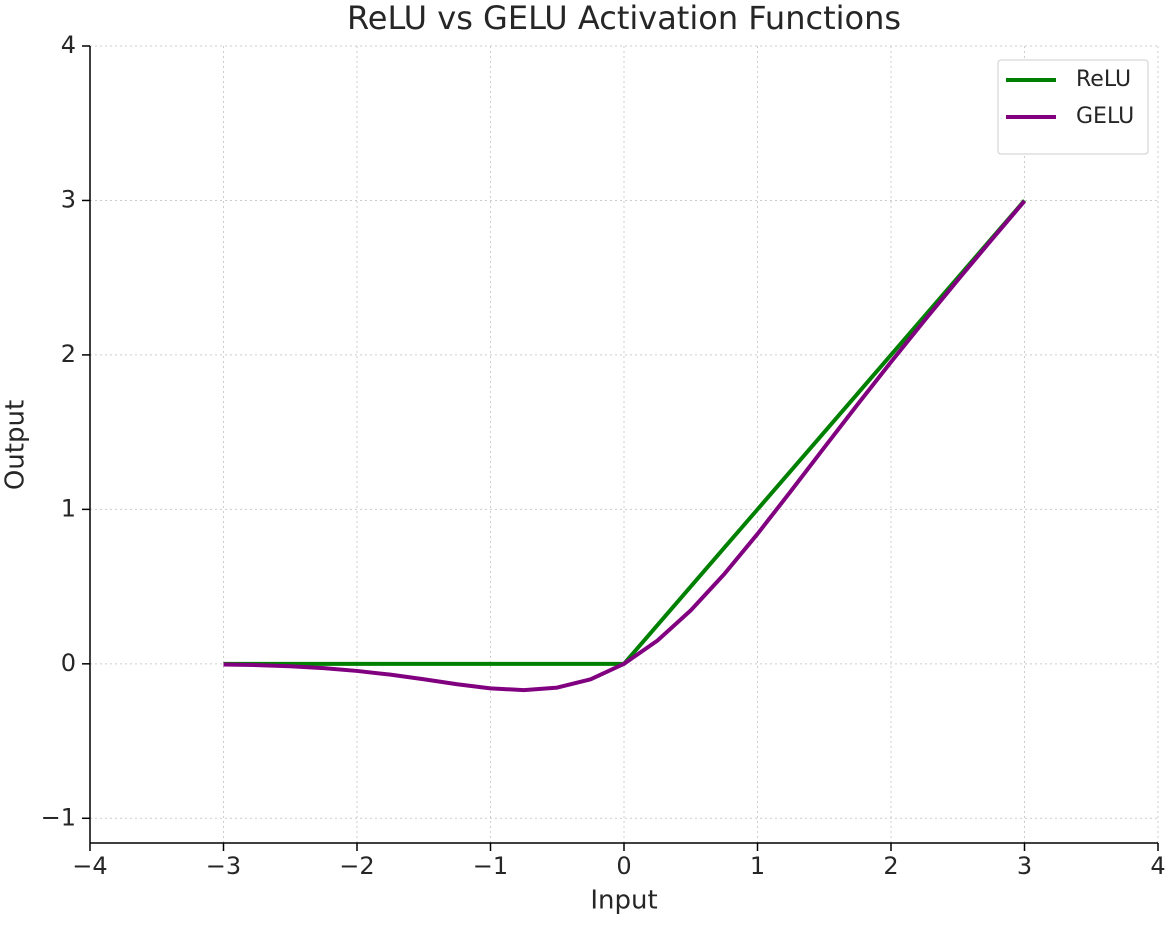  What do you see at coordinates (623, 901) in the screenshot?
I see `x-axis-label: Input` at bounding box center [623, 901].